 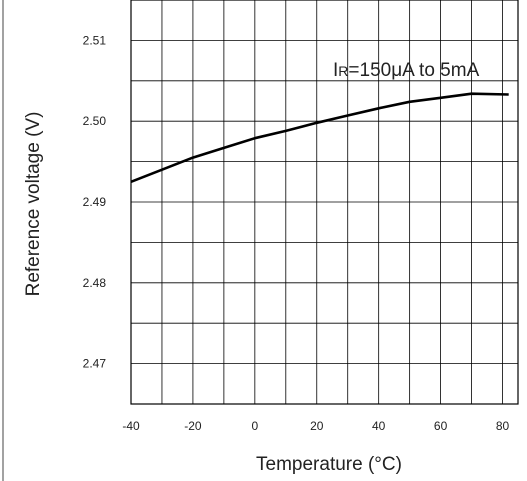 What do you see at coordinates (441, 426) in the screenshot?
I see `x-tick-label: 60` at bounding box center [441, 426].